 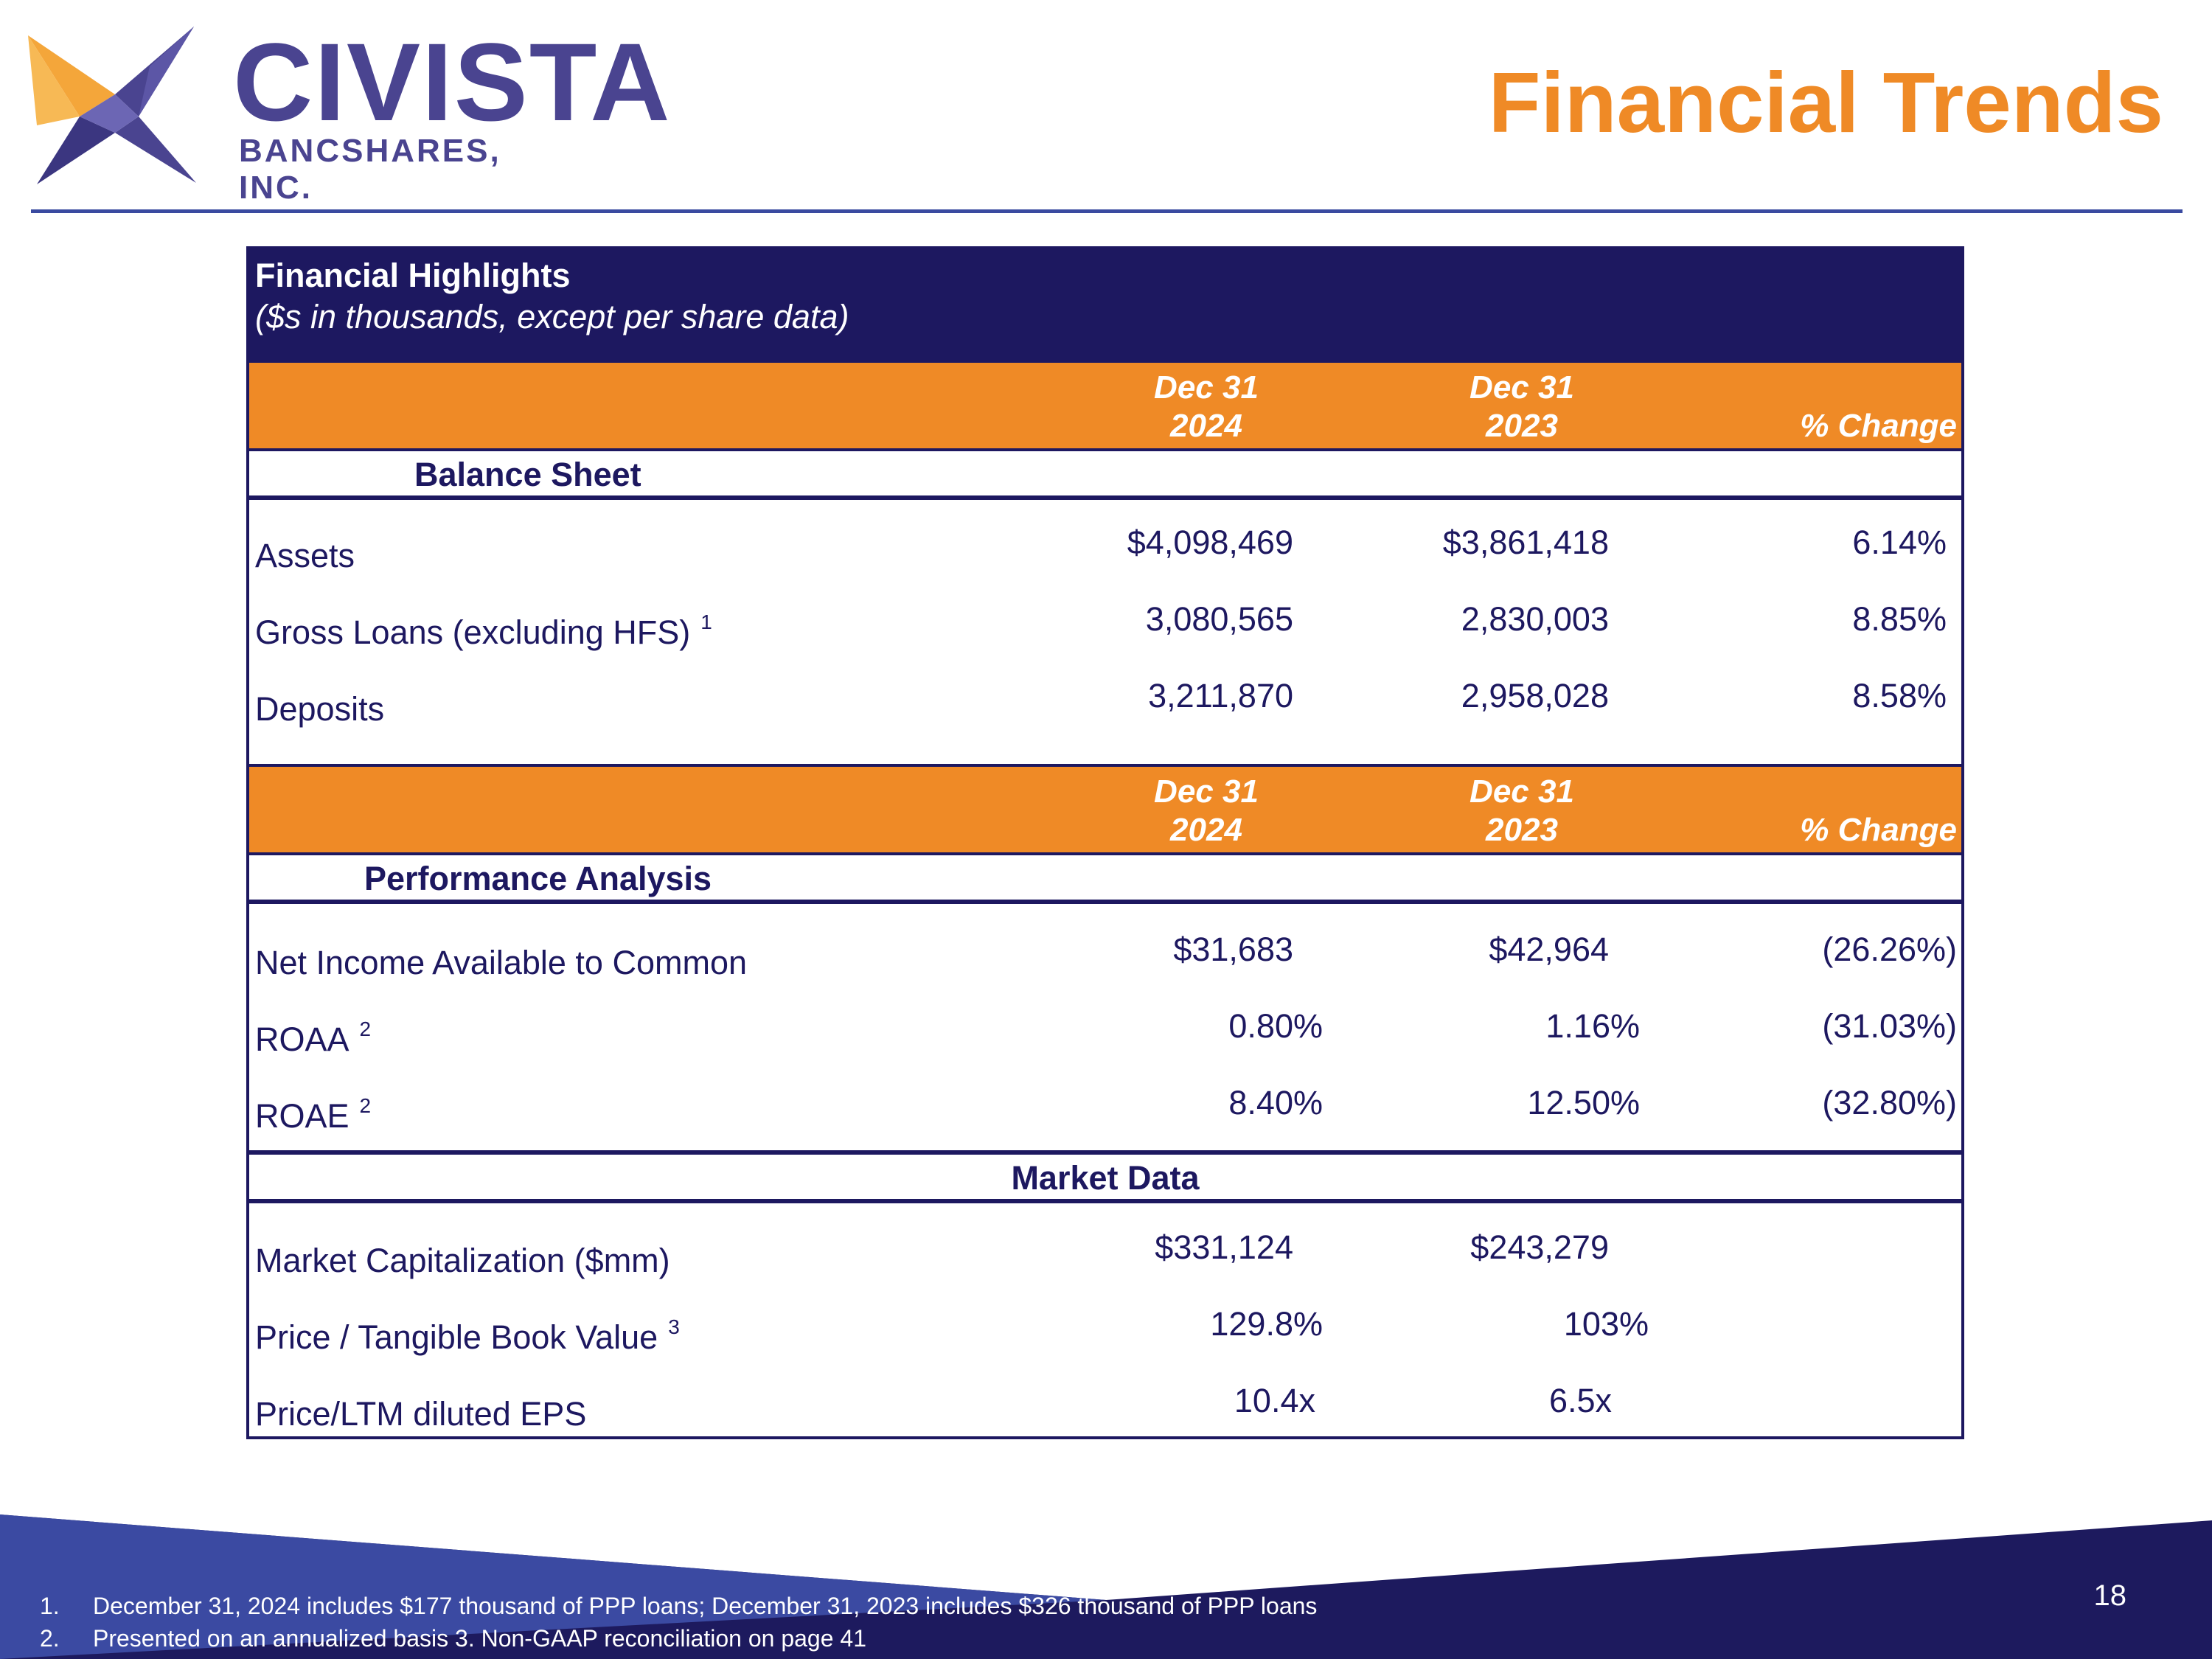 What do you see at coordinates (421, 1414) in the screenshot?
I see `row-label: Price/LTM diluted EPS` at bounding box center [421, 1414].